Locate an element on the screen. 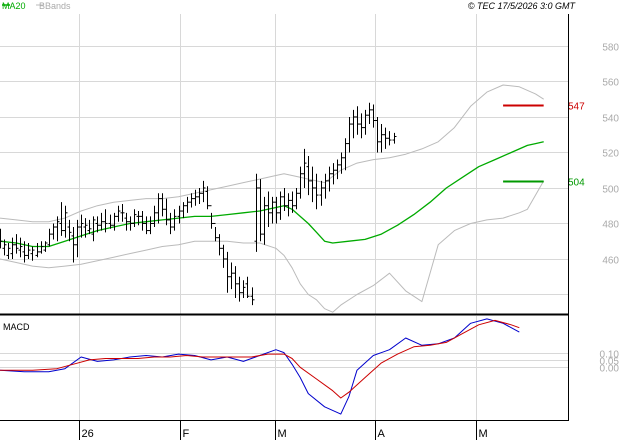 The width and height of the screenshot is (627, 440). x-axis-tick-label: A is located at coordinates (382, 434).